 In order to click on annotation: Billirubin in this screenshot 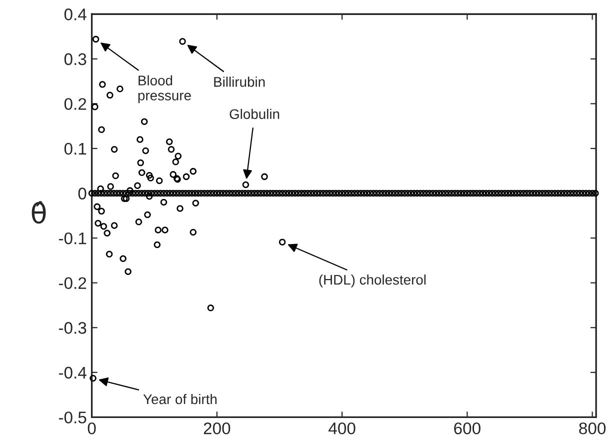, I will do `click(239, 81)`.